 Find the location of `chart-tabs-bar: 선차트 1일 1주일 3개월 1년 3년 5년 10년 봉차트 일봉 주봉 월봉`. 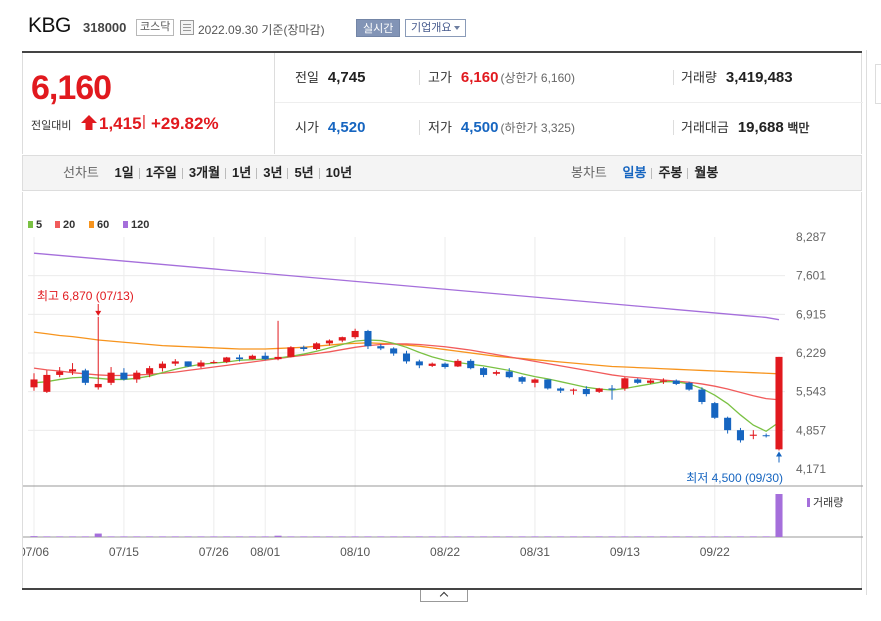

chart-tabs-bar: 선차트 1일 1주일 3개월 1년 3년 5년 10년 봉차트 일봉 주봉 월봉 is located at coordinates (442, 173).